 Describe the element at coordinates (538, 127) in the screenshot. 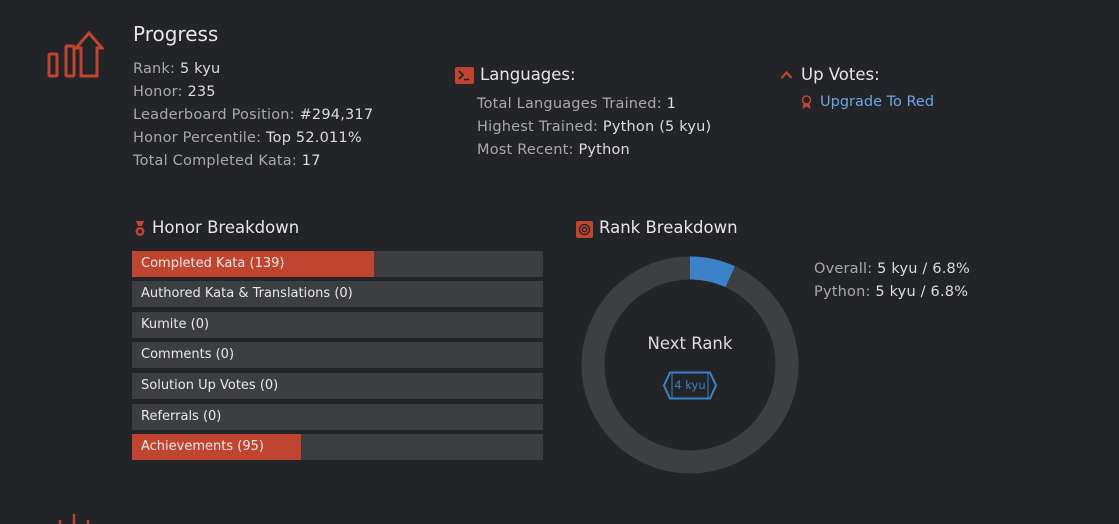

I see `stat-label: Highest Trained:` at that location.